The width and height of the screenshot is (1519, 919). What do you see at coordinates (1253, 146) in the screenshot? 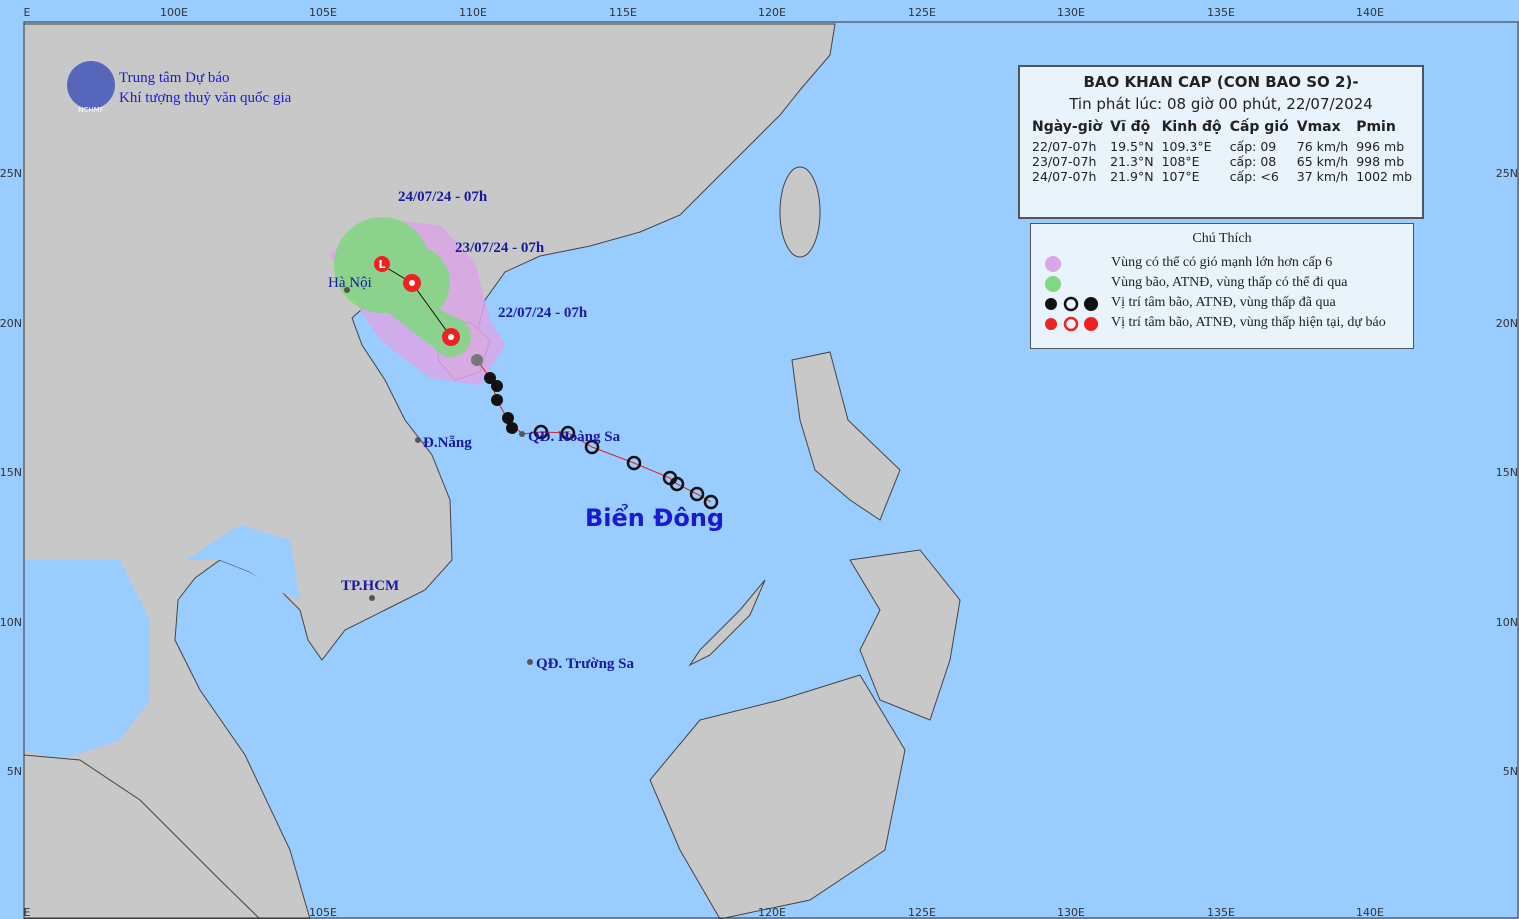
I see `table-cell: cấp: 09` at bounding box center [1253, 146].